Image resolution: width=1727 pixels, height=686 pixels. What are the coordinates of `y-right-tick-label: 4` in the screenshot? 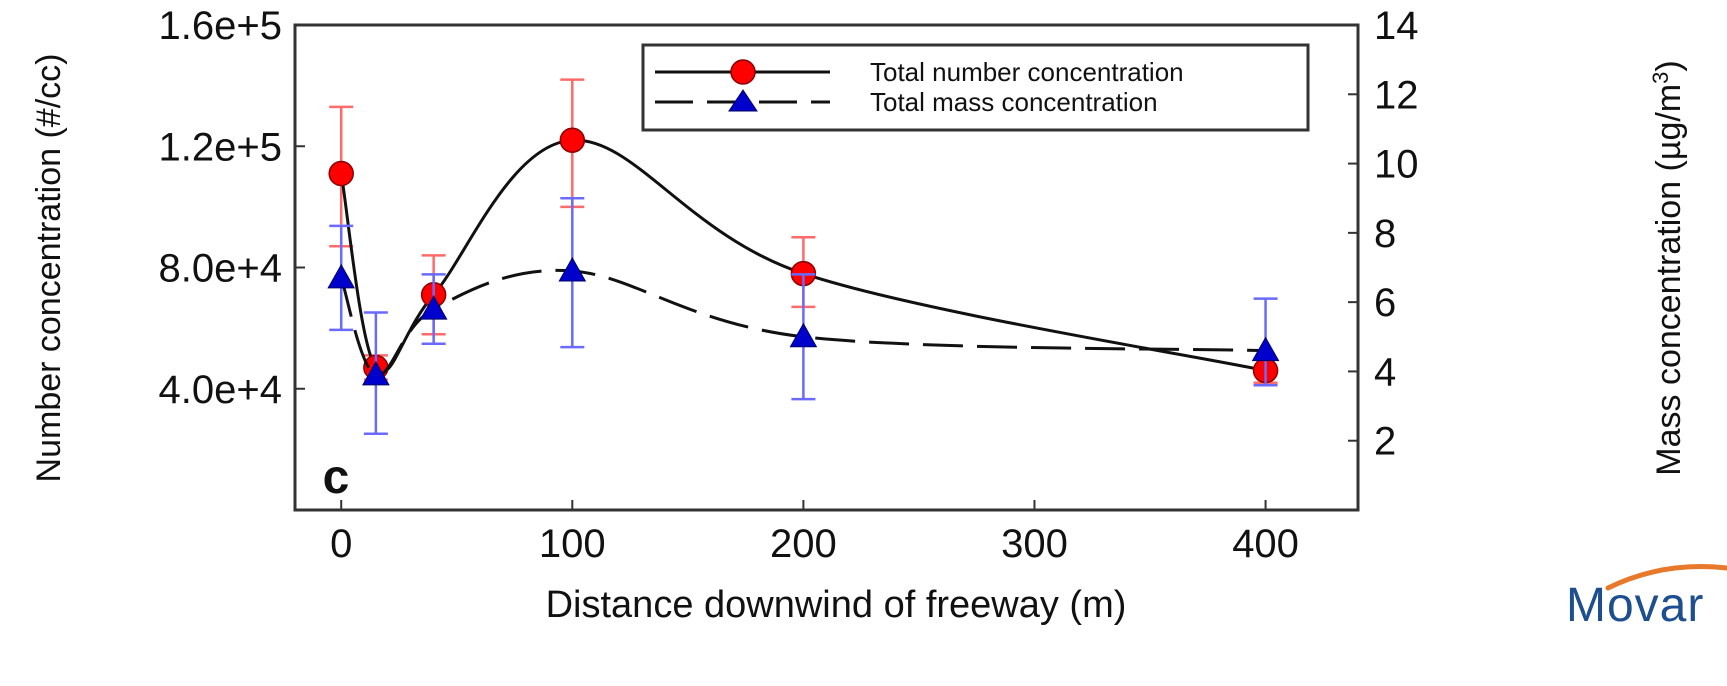 It's located at (1385, 372).